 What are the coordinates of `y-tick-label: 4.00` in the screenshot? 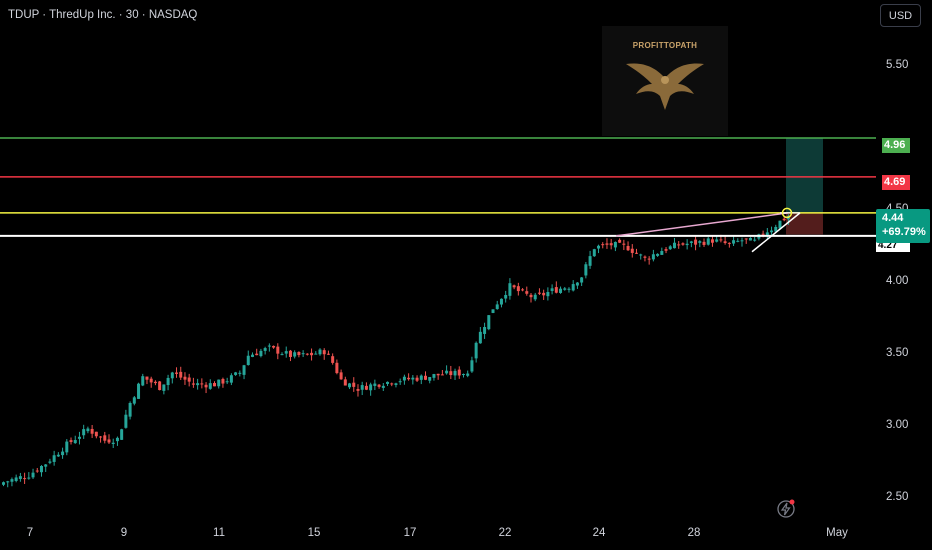 It's located at (897, 281).